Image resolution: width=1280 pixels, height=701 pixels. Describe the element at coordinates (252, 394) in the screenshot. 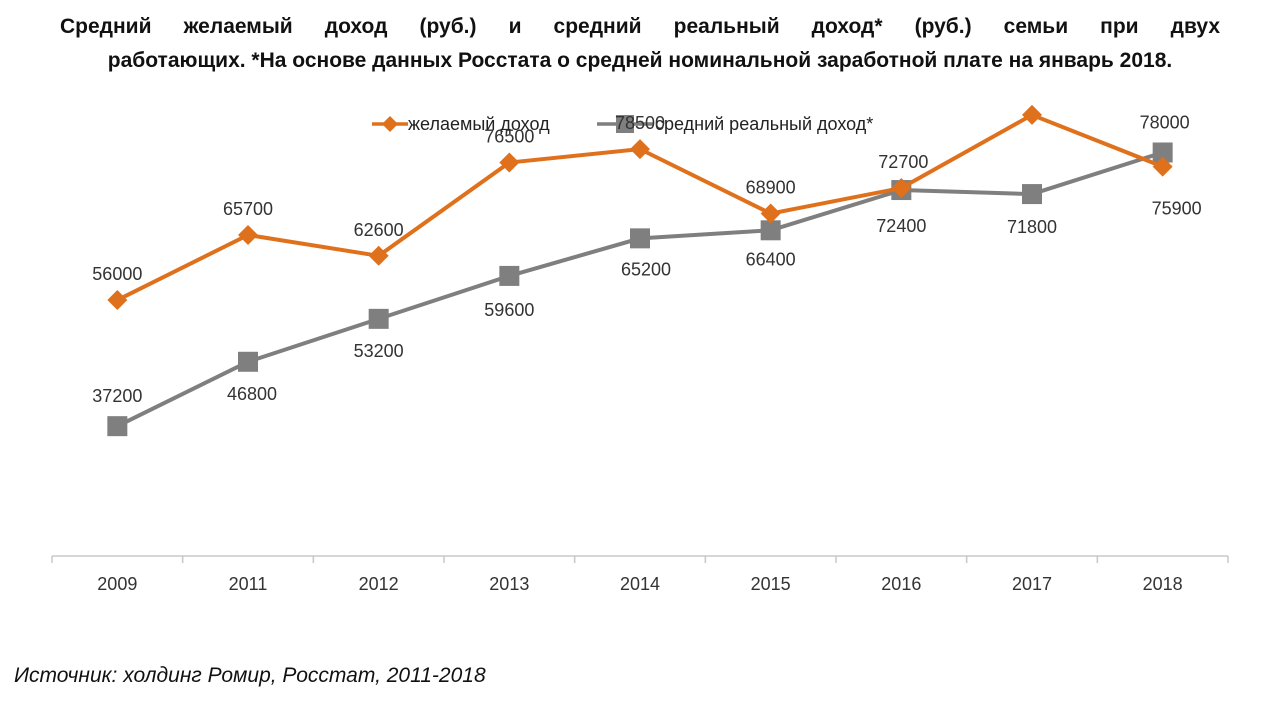

I see `data-label: 46800` at that location.